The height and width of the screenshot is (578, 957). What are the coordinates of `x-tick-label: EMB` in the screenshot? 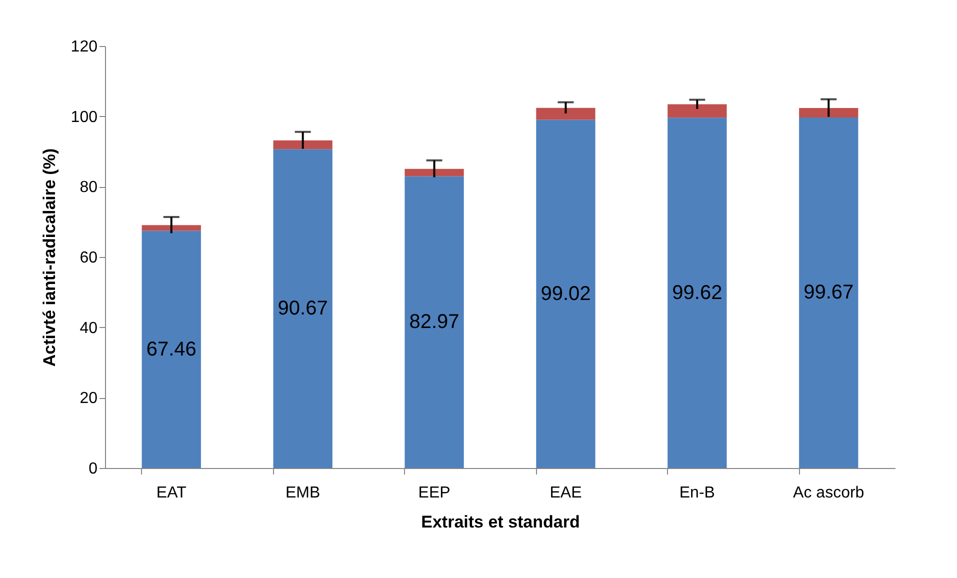 It's located at (302, 493).